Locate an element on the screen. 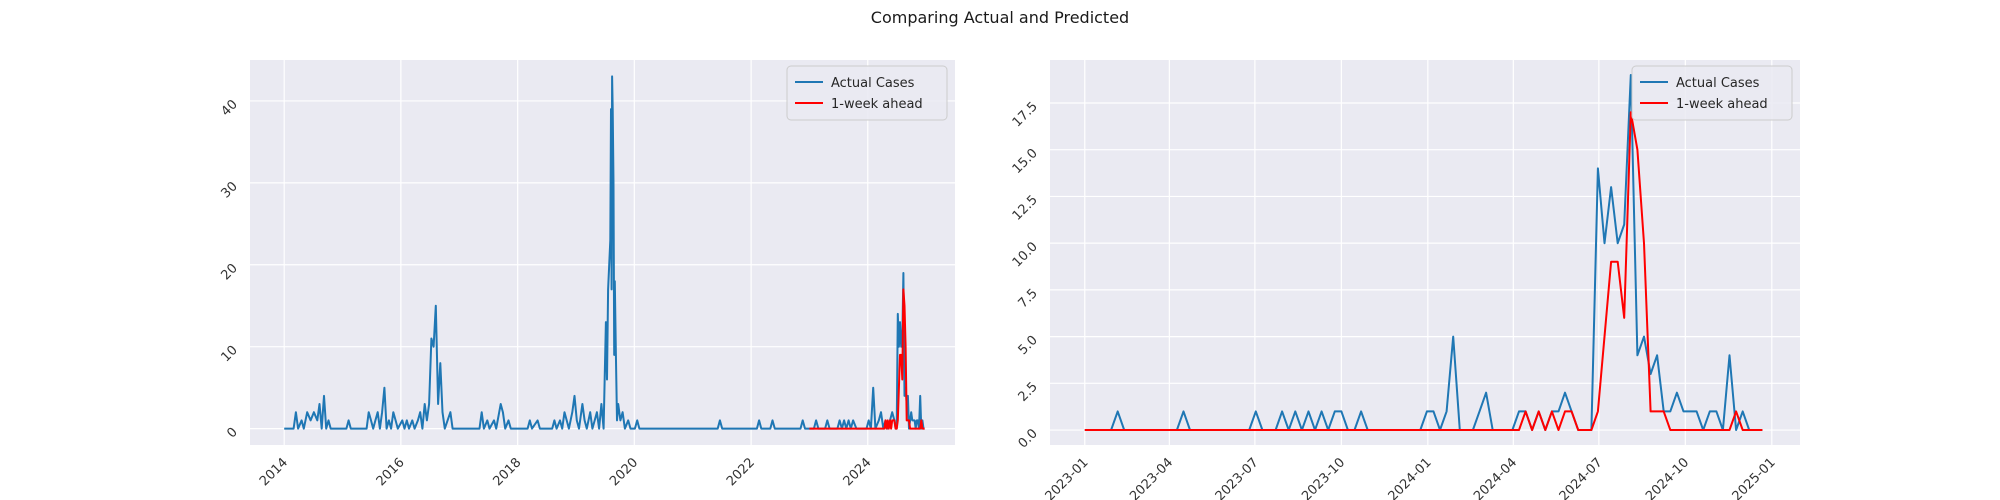 The image size is (2000, 500). y-tick-label: 0 is located at coordinates (232, 433).